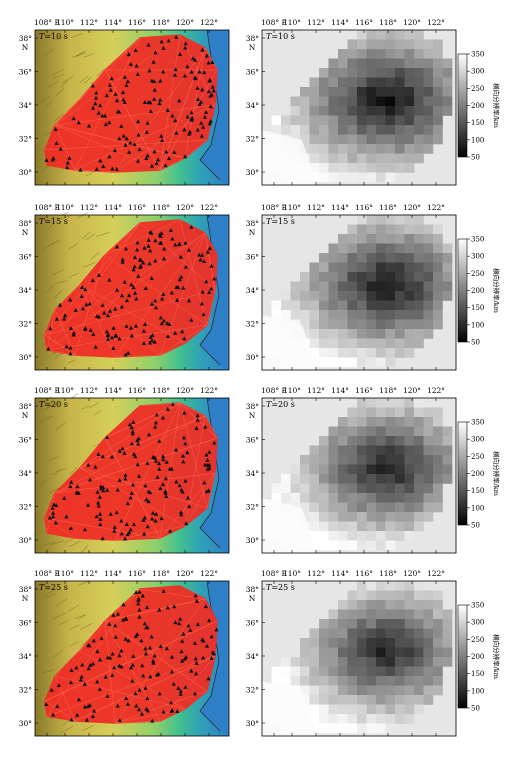 This screenshot has height=757, width=509. What do you see at coordinates (58, 72) in the screenshot?
I see `relief-stroke` at bounding box center [58, 72].